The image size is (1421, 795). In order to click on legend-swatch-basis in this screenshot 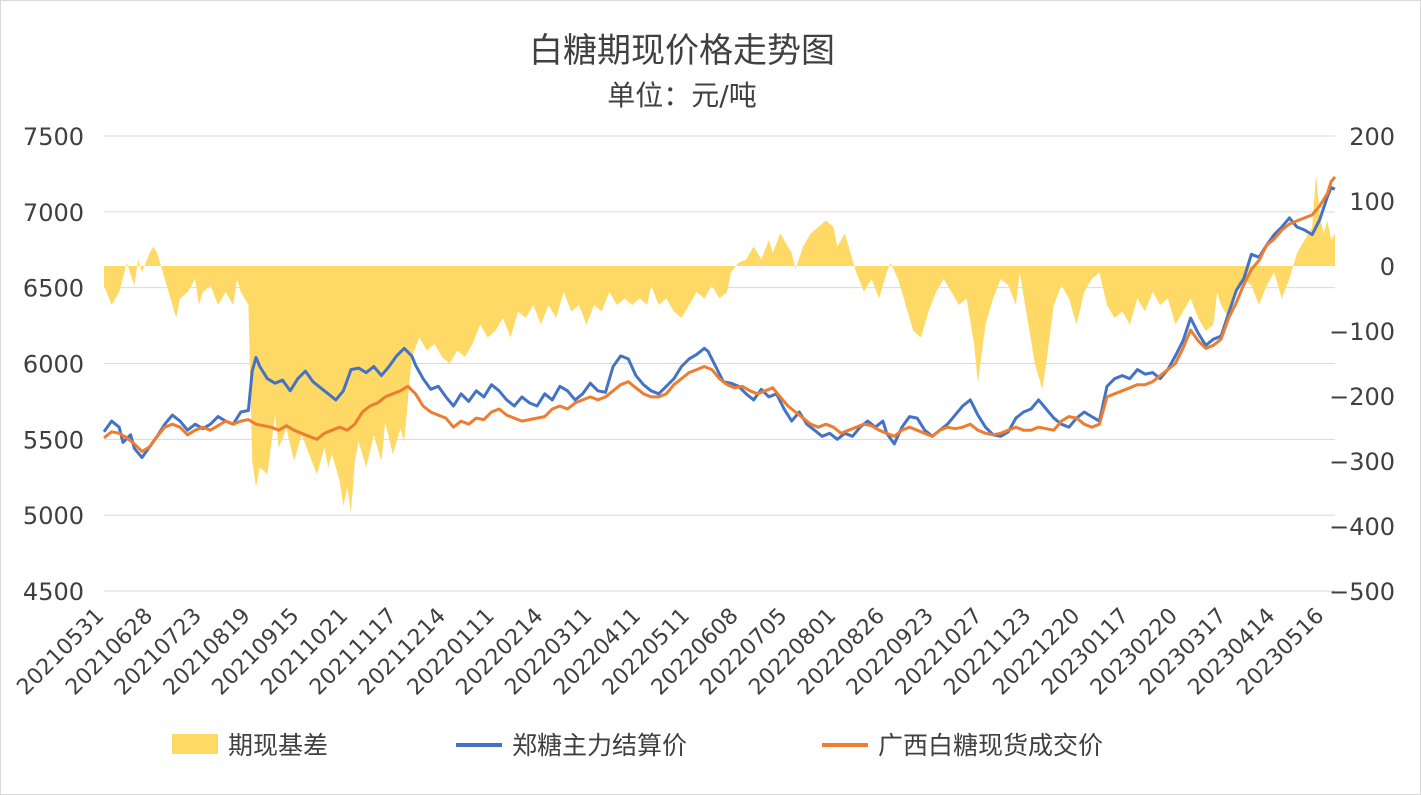, I will do `click(195, 744)`.